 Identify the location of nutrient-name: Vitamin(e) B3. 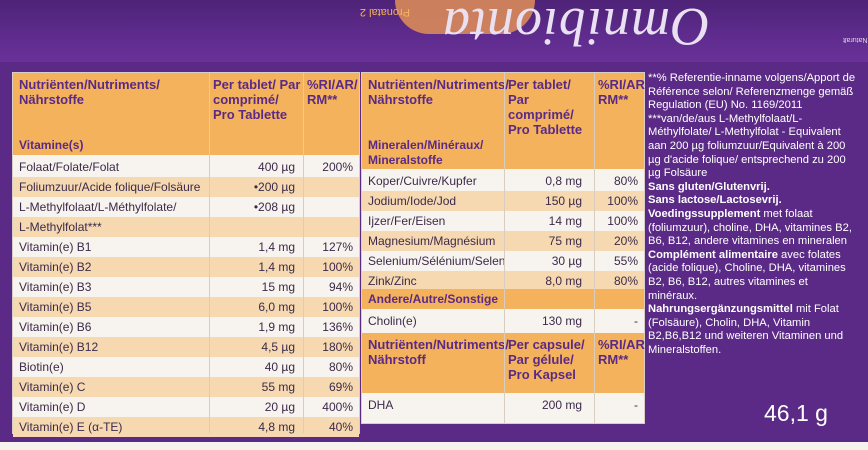
(55, 287).